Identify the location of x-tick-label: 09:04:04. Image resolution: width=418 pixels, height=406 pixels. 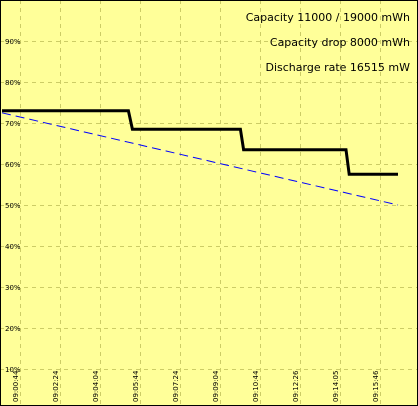
(96, 386).